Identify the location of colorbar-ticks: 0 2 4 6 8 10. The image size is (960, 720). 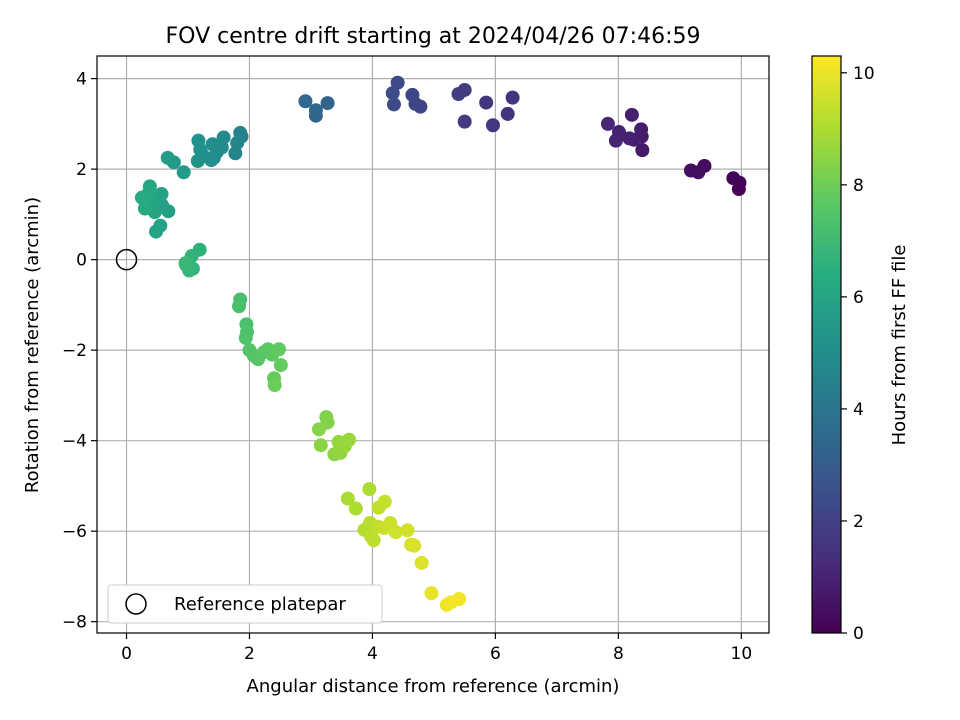
(858, 354).